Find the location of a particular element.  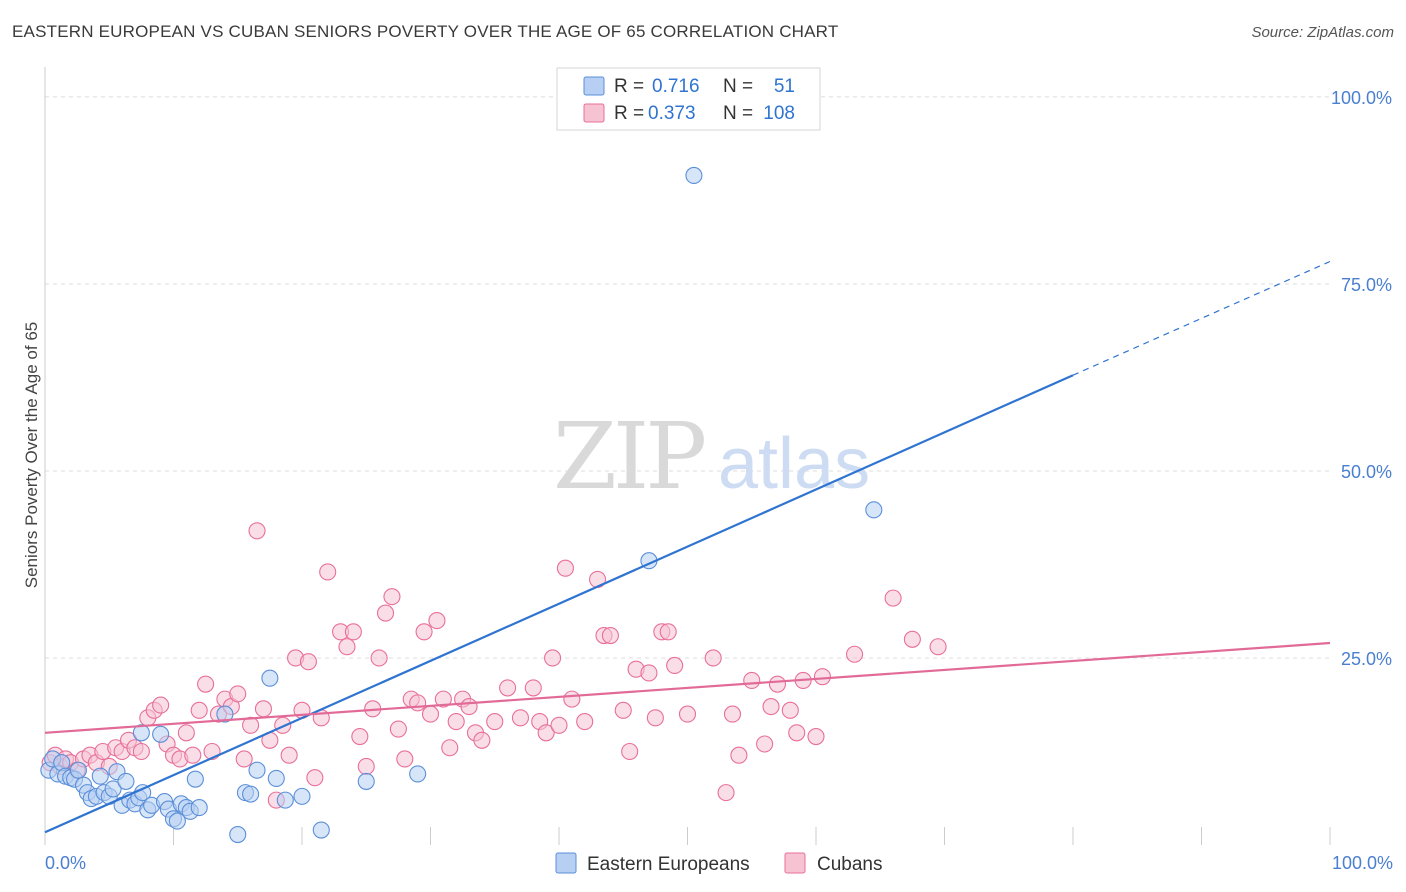

watermark: ZIP atlas is located at coordinates (711, 456).